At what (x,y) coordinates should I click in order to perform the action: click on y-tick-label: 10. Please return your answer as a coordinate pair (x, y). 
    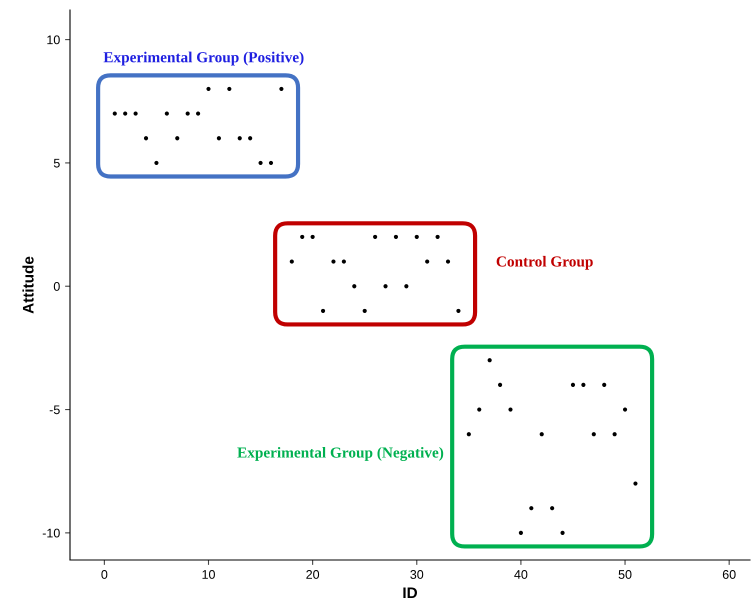
    Looking at the image, I should click on (53, 39).